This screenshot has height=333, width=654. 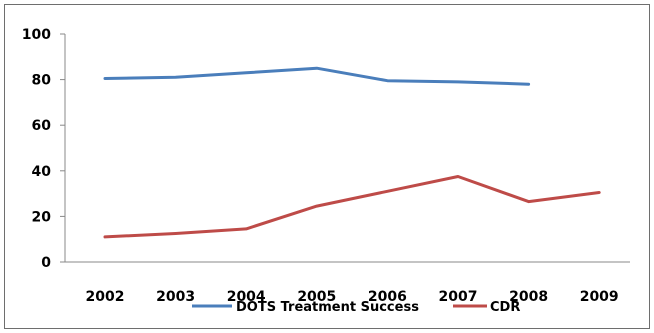 What do you see at coordinates (105, 297) in the screenshot?
I see `x-tick-label: 2002` at bounding box center [105, 297].